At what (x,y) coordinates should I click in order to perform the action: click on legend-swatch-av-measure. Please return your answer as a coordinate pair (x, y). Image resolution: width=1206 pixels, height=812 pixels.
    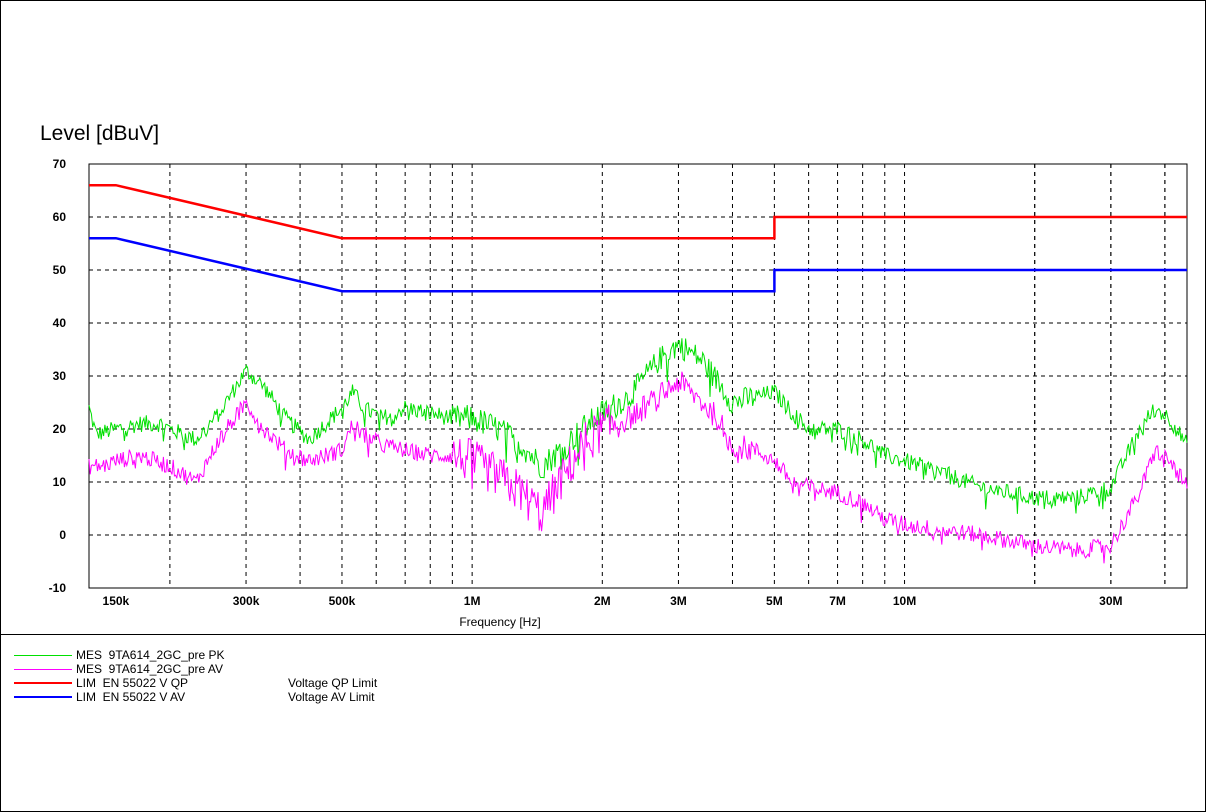
    Looking at the image, I should click on (43, 669).